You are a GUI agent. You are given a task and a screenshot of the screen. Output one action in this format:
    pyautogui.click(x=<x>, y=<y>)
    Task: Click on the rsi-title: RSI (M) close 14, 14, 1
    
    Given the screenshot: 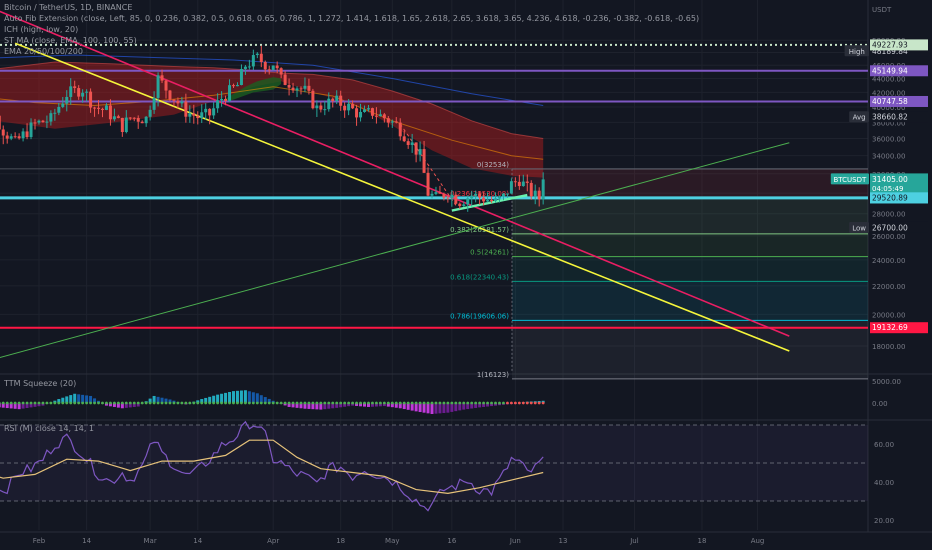 What is the action you would take?
    pyautogui.click(x=49, y=428)
    